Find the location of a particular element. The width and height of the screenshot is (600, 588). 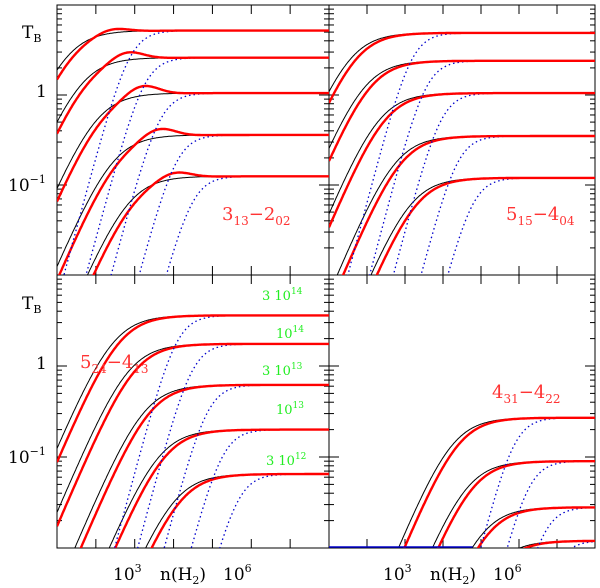

panel-curves-bottom-right is located at coordinates (462, 482).